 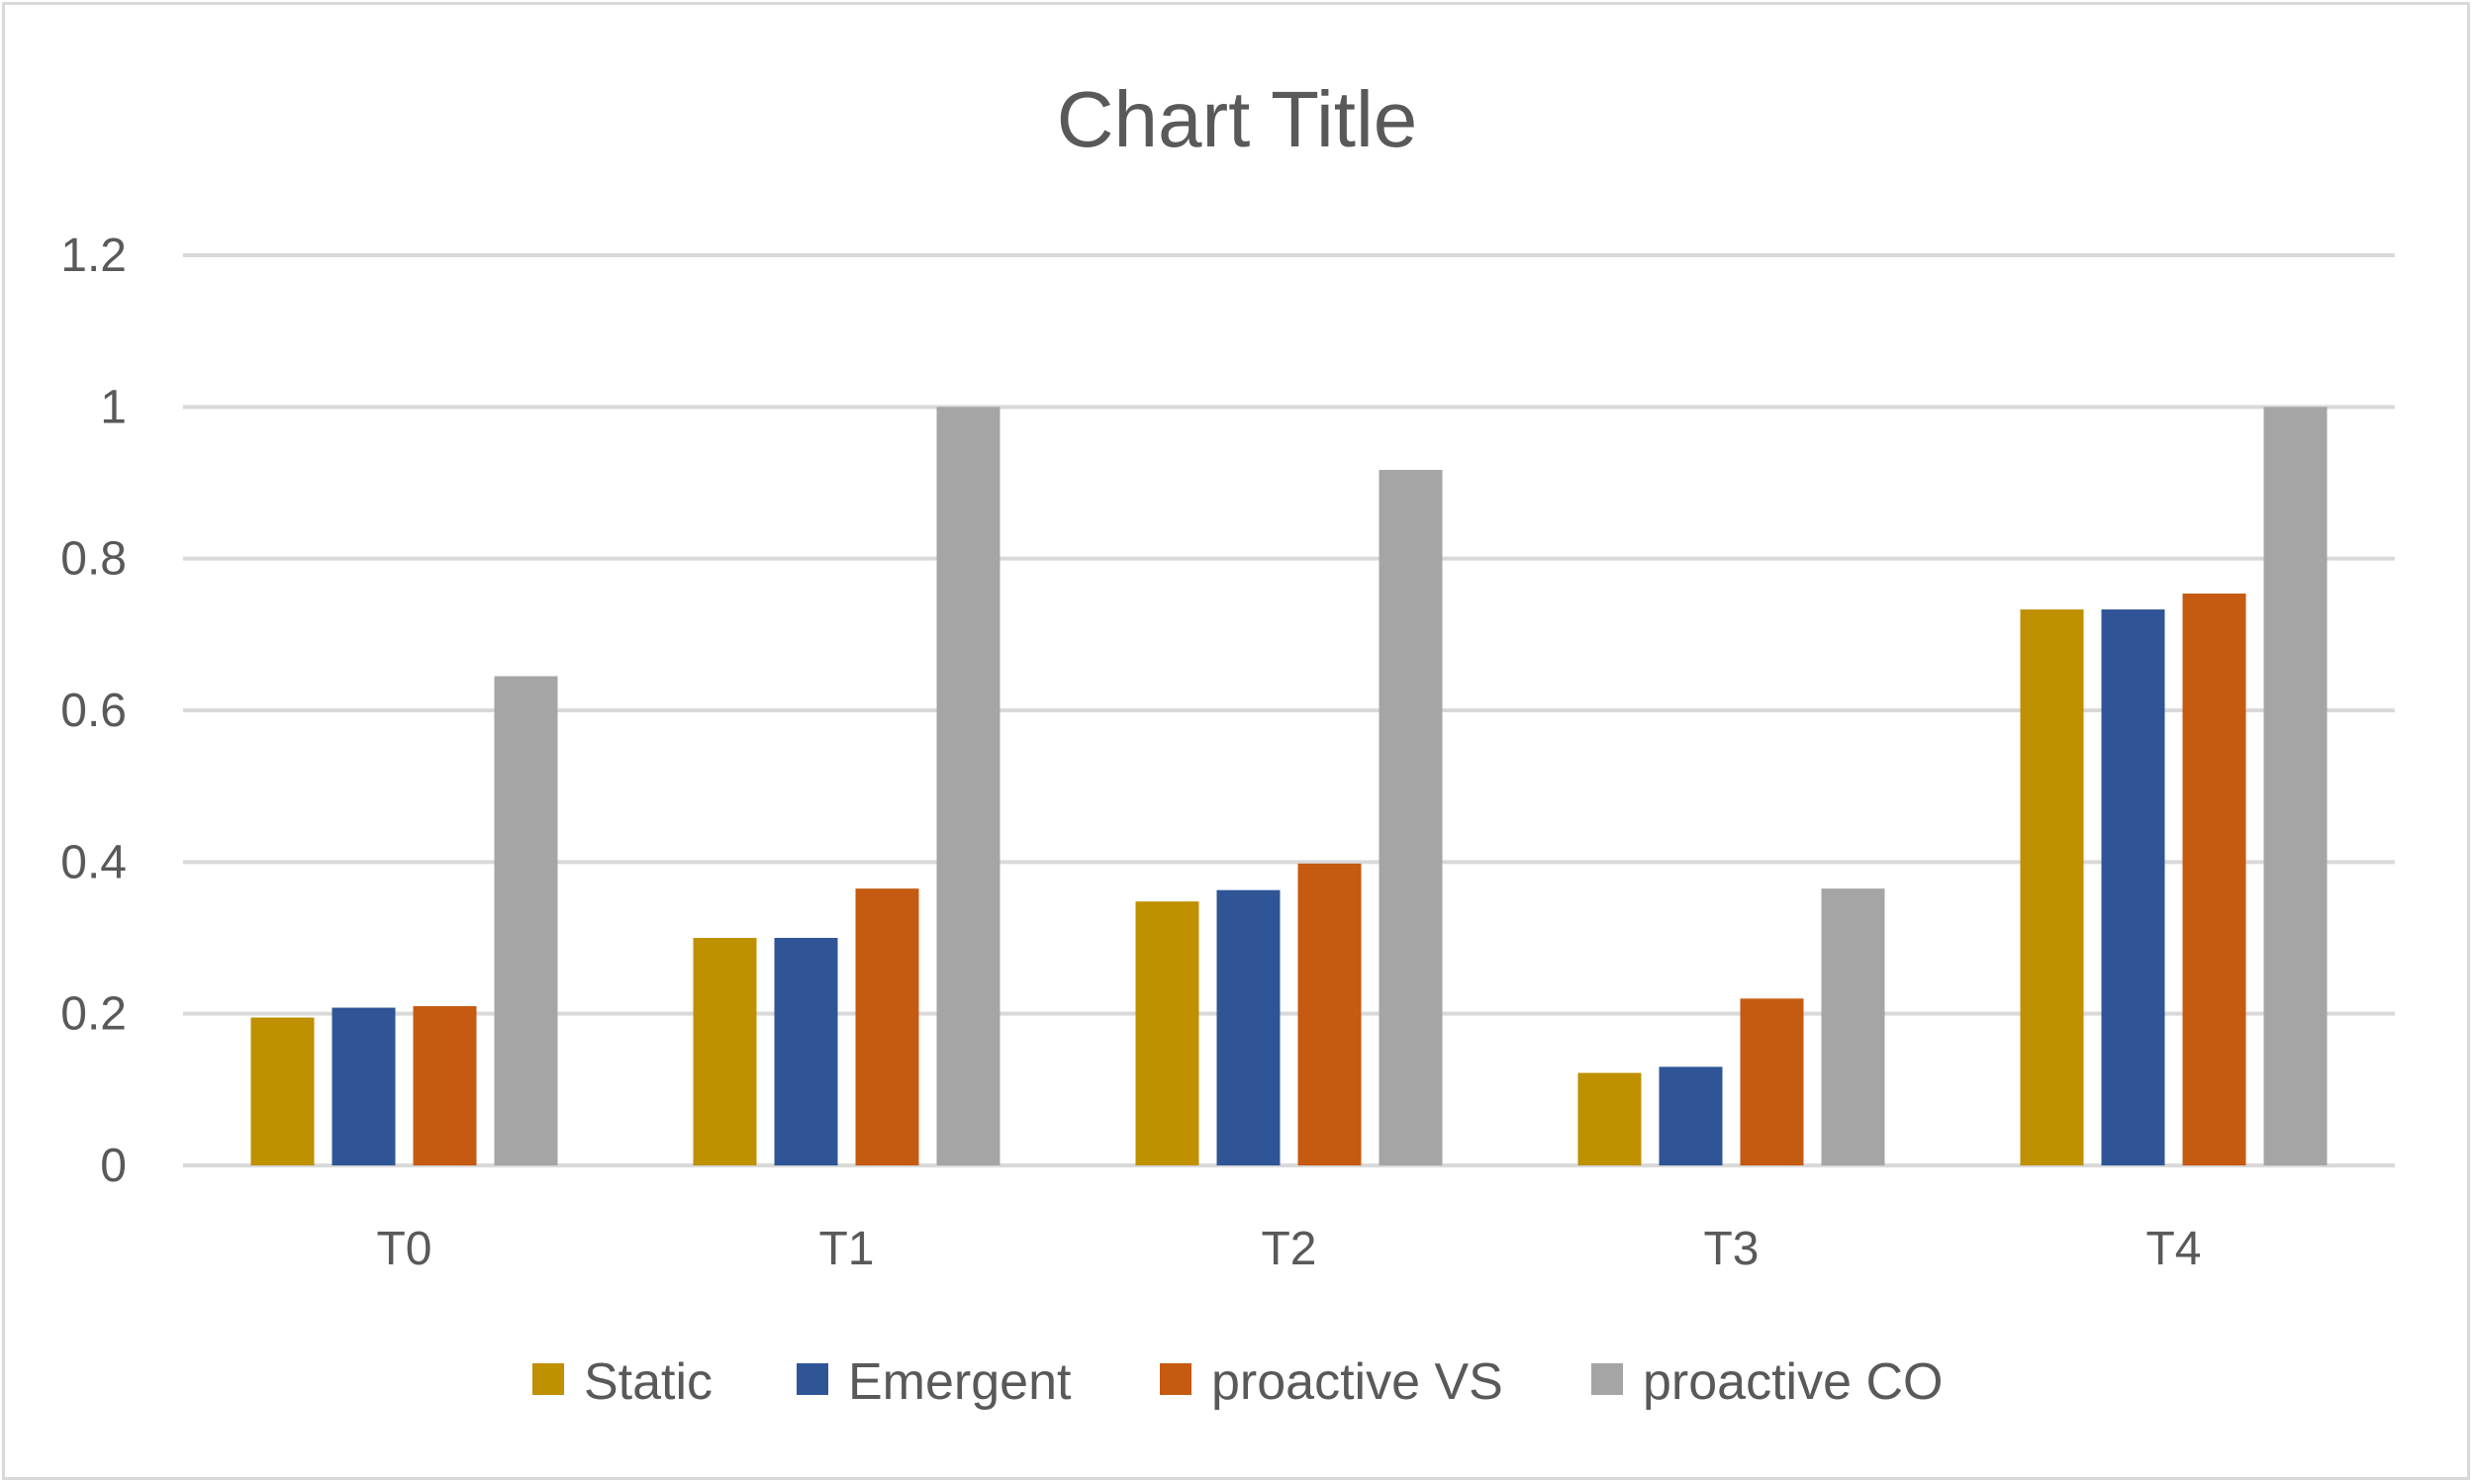 I want to click on bar-t2-static, so click(x=1167, y=1033).